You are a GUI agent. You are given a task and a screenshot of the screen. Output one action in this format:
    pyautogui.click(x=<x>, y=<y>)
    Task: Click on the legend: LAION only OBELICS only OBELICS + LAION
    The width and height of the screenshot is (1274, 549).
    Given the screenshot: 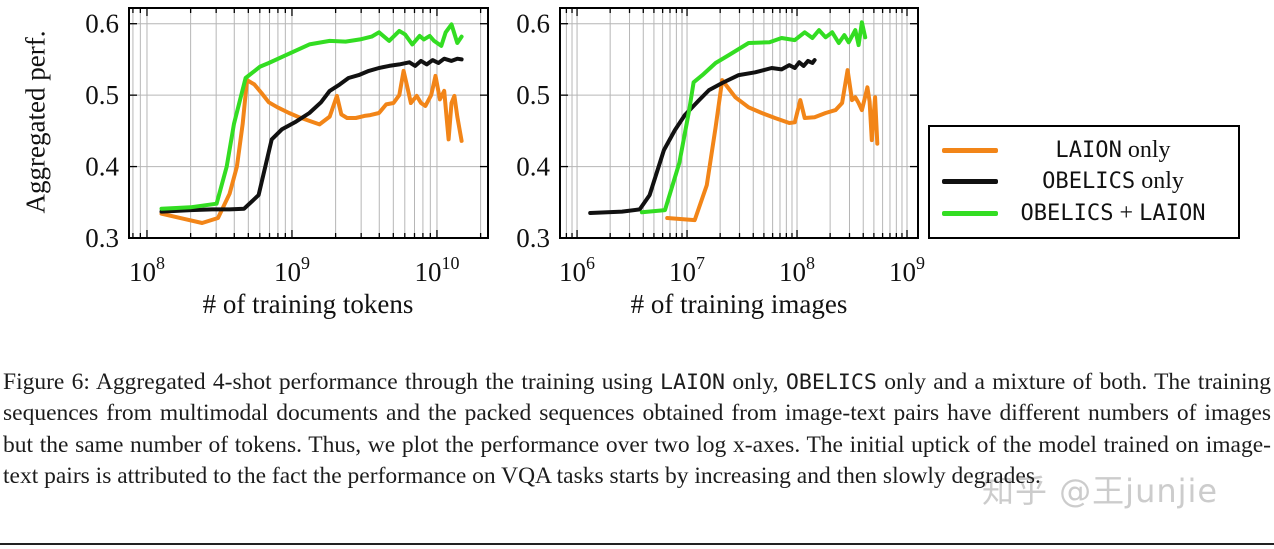 What is the action you would take?
    pyautogui.click(x=1084, y=182)
    